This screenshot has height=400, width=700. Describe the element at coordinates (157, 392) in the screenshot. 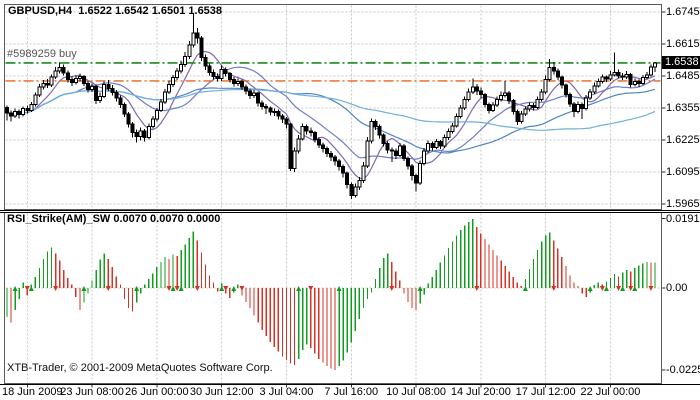

I see `time-tick-label: 26 Jun 00:00` at that location.